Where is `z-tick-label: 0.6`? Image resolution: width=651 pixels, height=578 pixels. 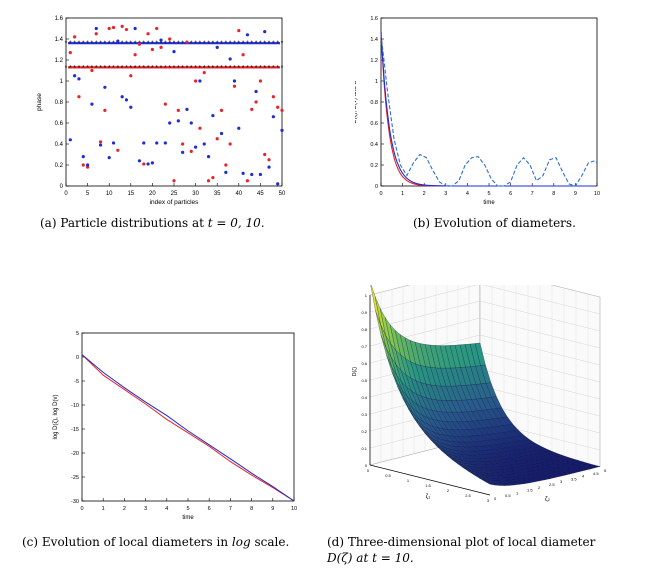 z-tick-label: 0.6 is located at coordinates (364, 363).